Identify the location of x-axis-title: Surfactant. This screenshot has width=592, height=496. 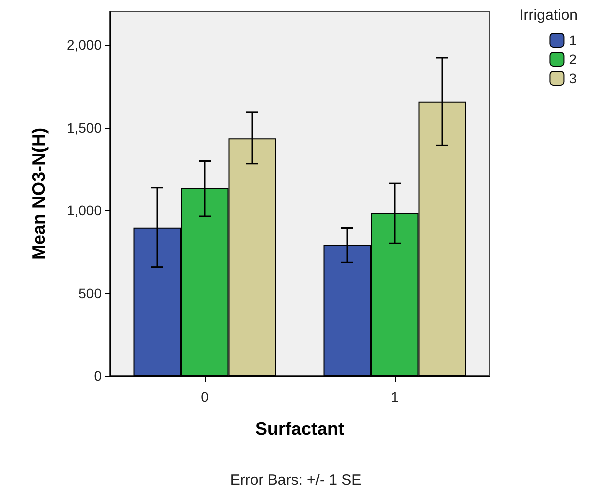
(300, 429).